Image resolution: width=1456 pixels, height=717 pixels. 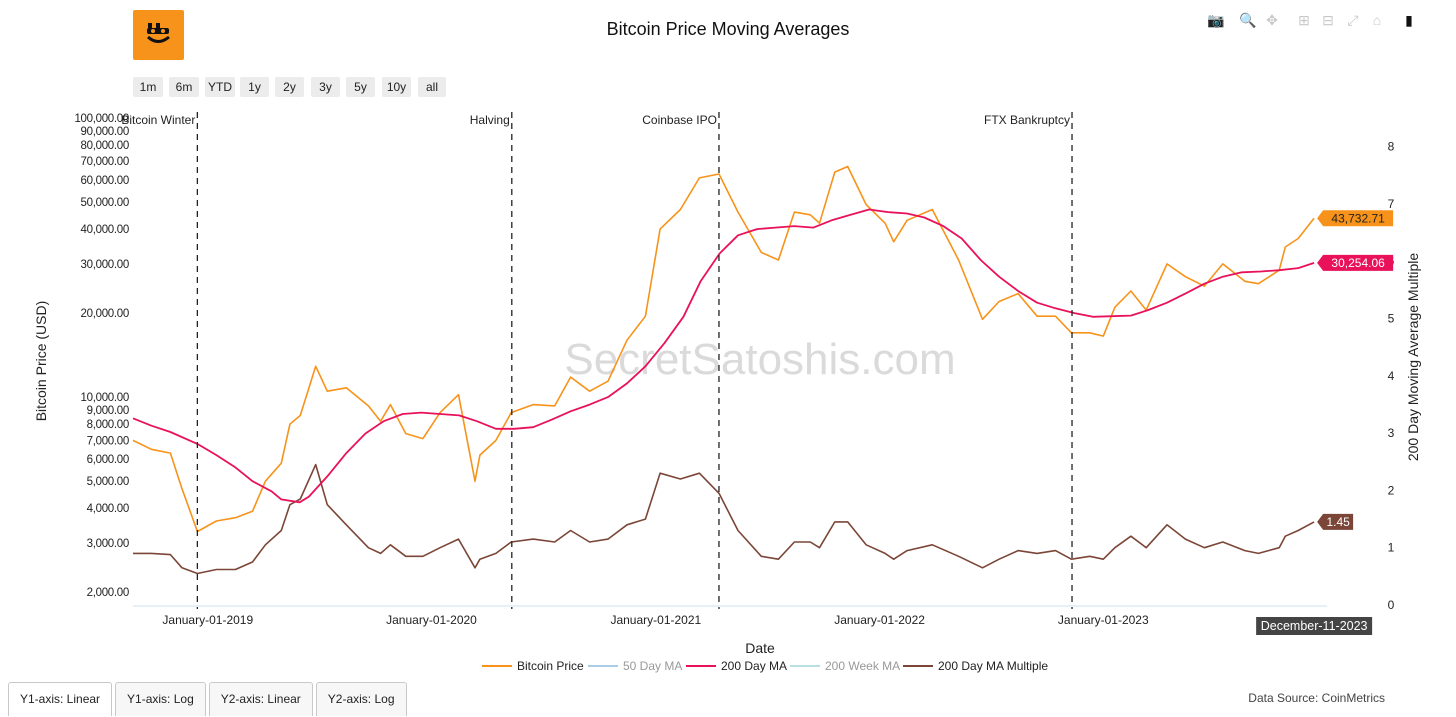 What do you see at coordinates (1409, 20) in the screenshot?
I see `plotly-logo-icon: ▮` at bounding box center [1409, 20].